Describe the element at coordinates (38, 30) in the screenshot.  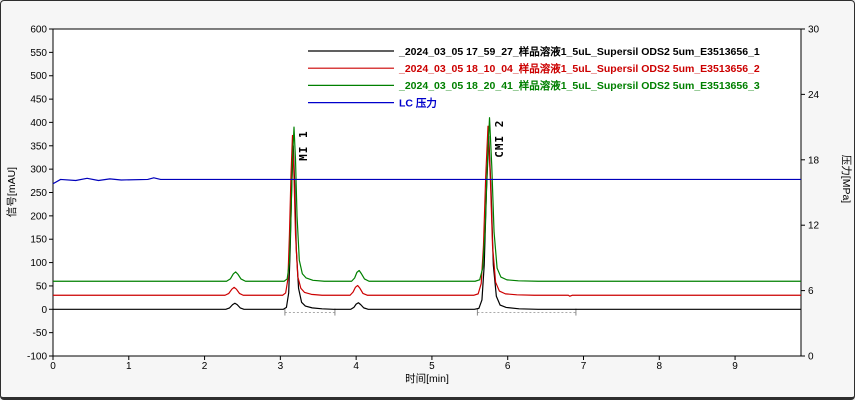
I see `left-axis-tick-label: 600` at that location.